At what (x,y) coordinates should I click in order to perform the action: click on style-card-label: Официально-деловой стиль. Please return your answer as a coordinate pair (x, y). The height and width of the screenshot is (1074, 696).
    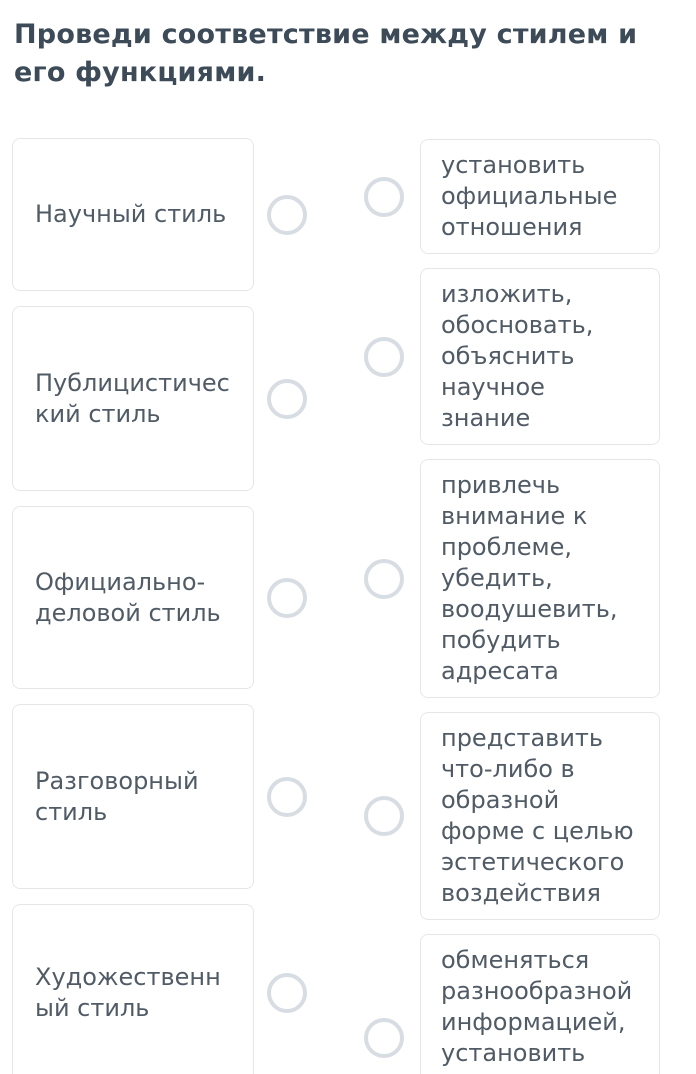
    Looking at the image, I should click on (128, 597).